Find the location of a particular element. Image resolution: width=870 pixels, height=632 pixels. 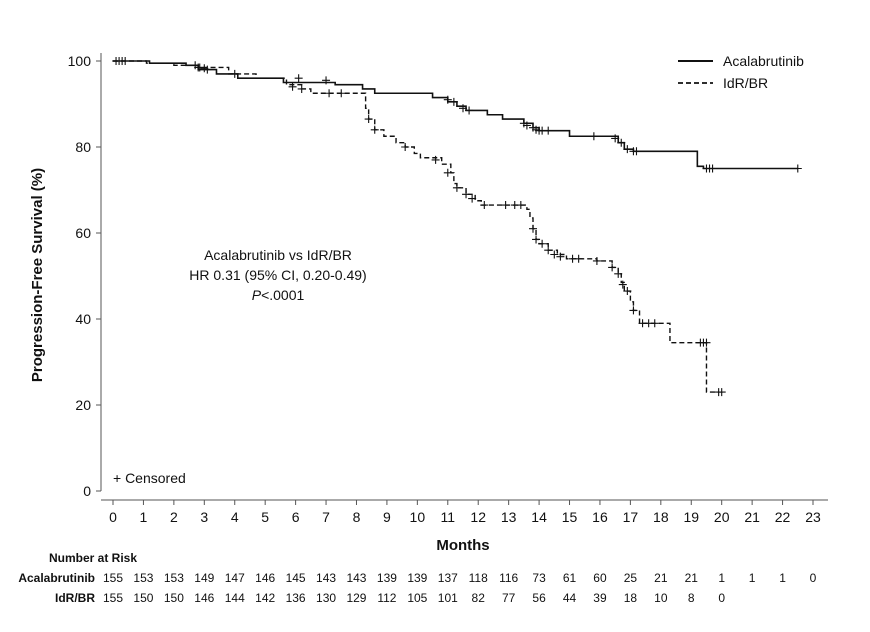

x-tick-label: 16 is located at coordinates (600, 517).